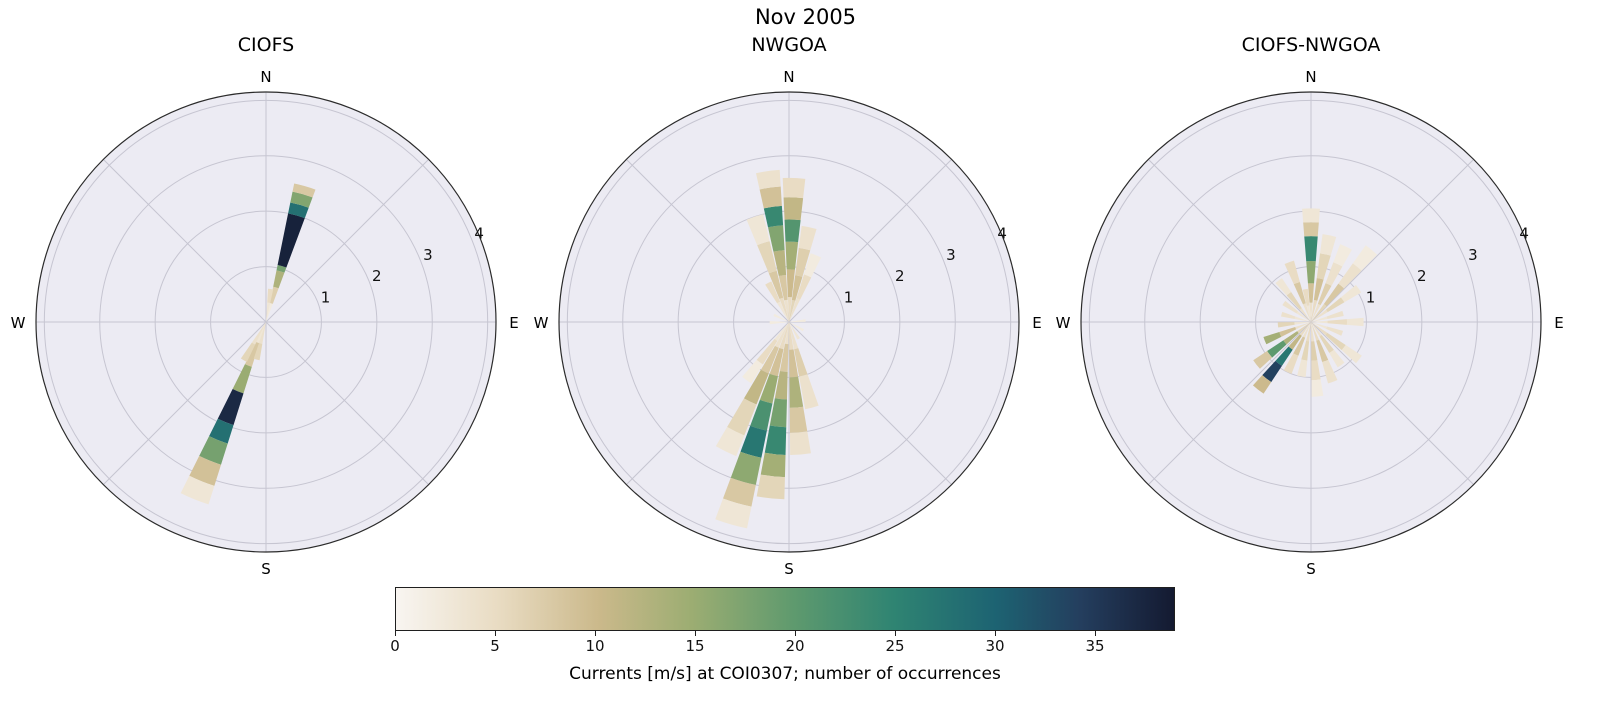 This screenshot has height=724, width=1611. What do you see at coordinates (1371, 297) in the screenshot?
I see `radial-tick-label: 1` at bounding box center [1371, 297].